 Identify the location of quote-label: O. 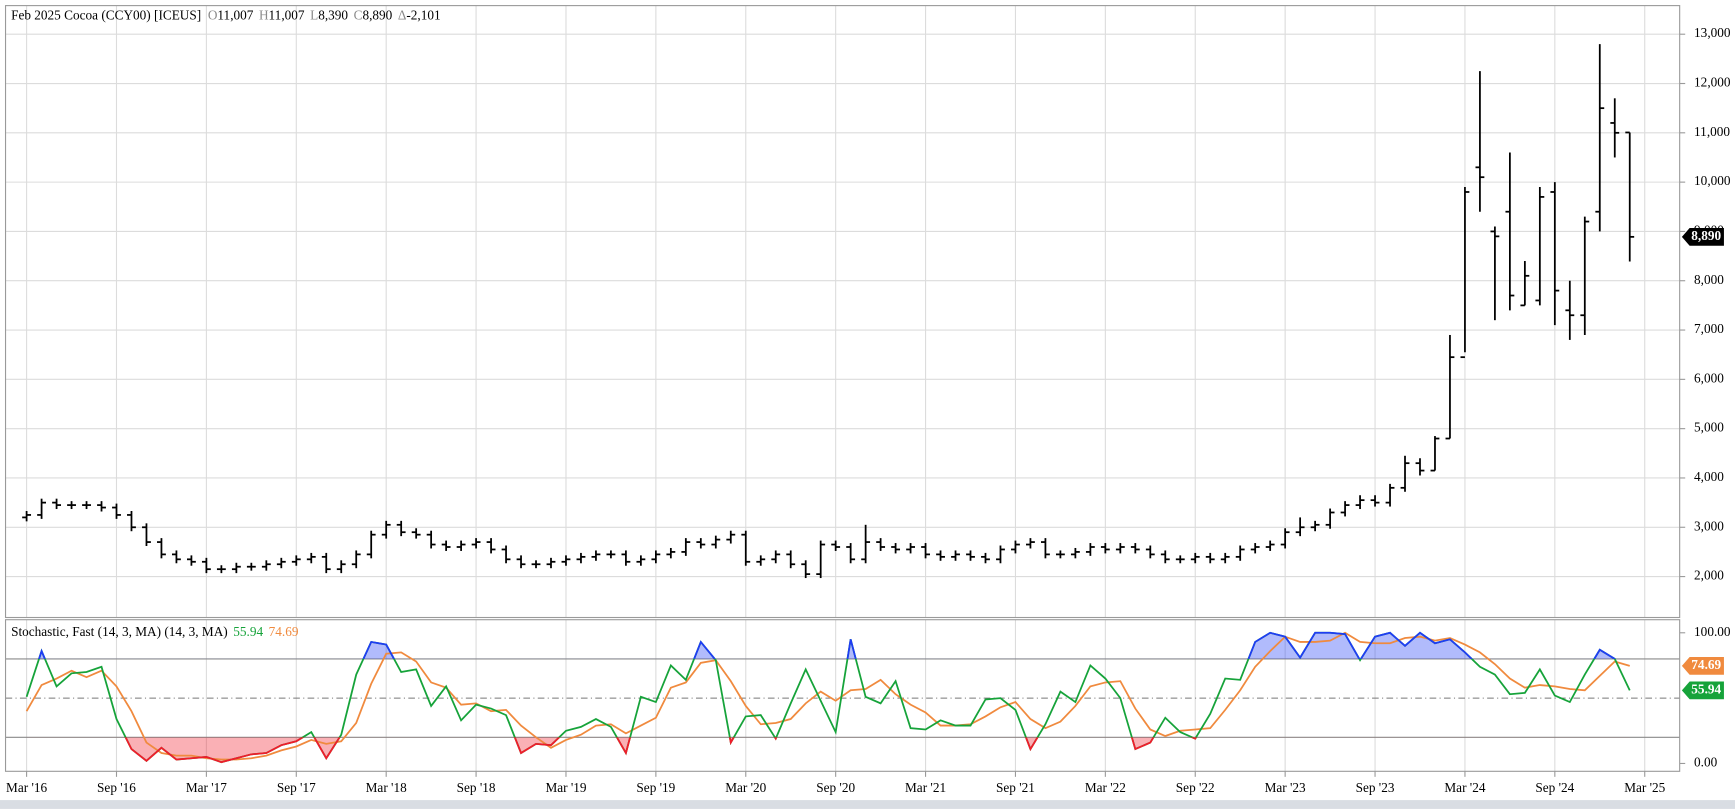
(213, 15).